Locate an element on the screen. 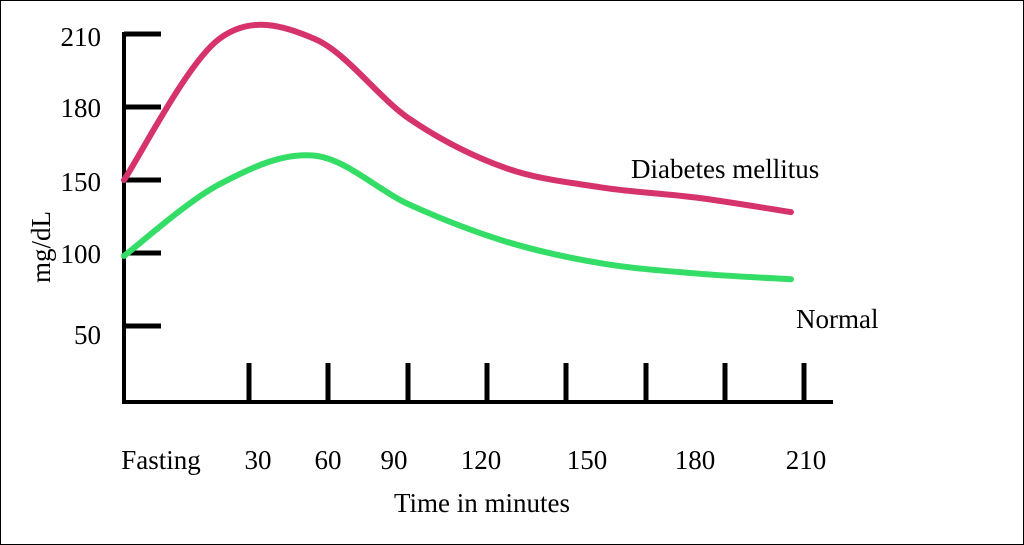  x-tick-label: 120 is located at coordinates (481, 460).